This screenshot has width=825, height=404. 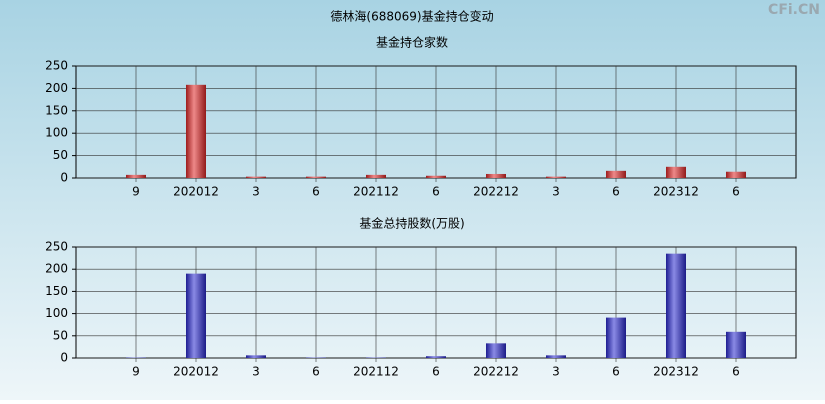 I want to click on page-title: 德林海(688069)基金持仓变动, so click(x=411, y=16).